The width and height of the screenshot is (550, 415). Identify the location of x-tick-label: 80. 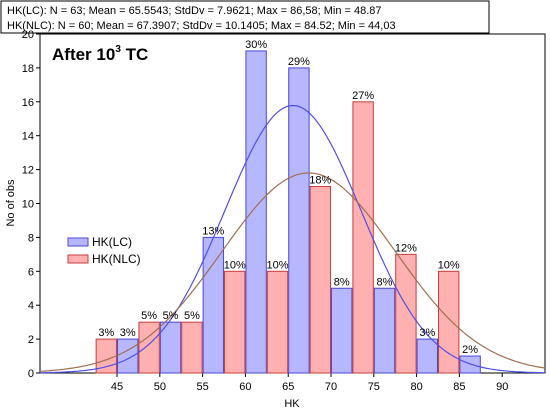
(416, 387).